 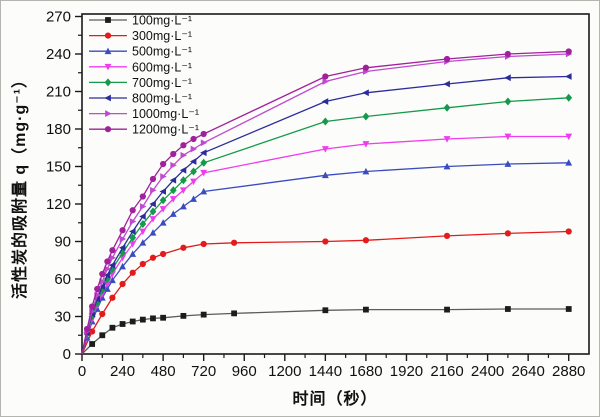 What do you see at coordinates (162, 36) in the screenshot?
I see `legend-item-label: 300mg·L⁻¹` at bounding box center [162, 36].